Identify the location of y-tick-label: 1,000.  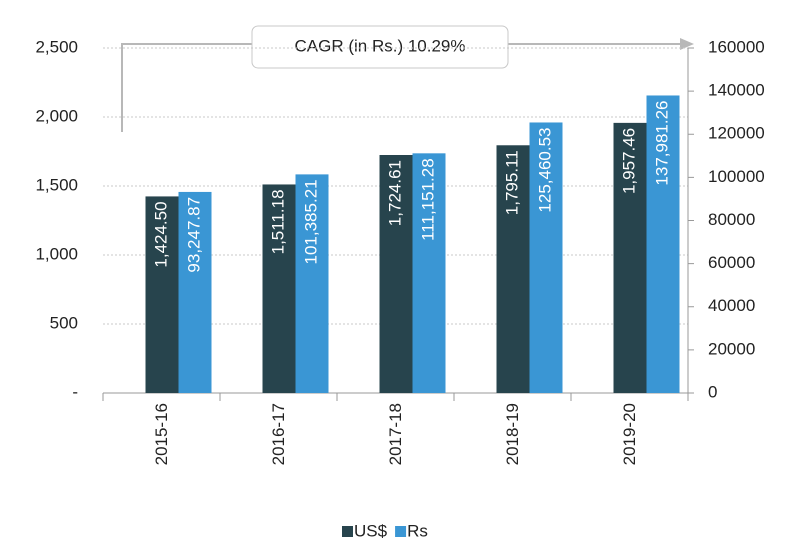
(56, 253).